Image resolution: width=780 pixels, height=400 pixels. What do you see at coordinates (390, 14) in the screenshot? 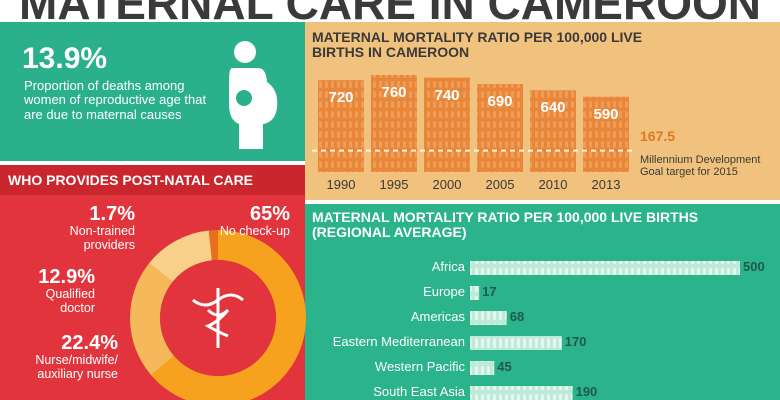
I see `page-title: MATERNAL CARE IN CAMEROON` at bounding box center [390, 14].